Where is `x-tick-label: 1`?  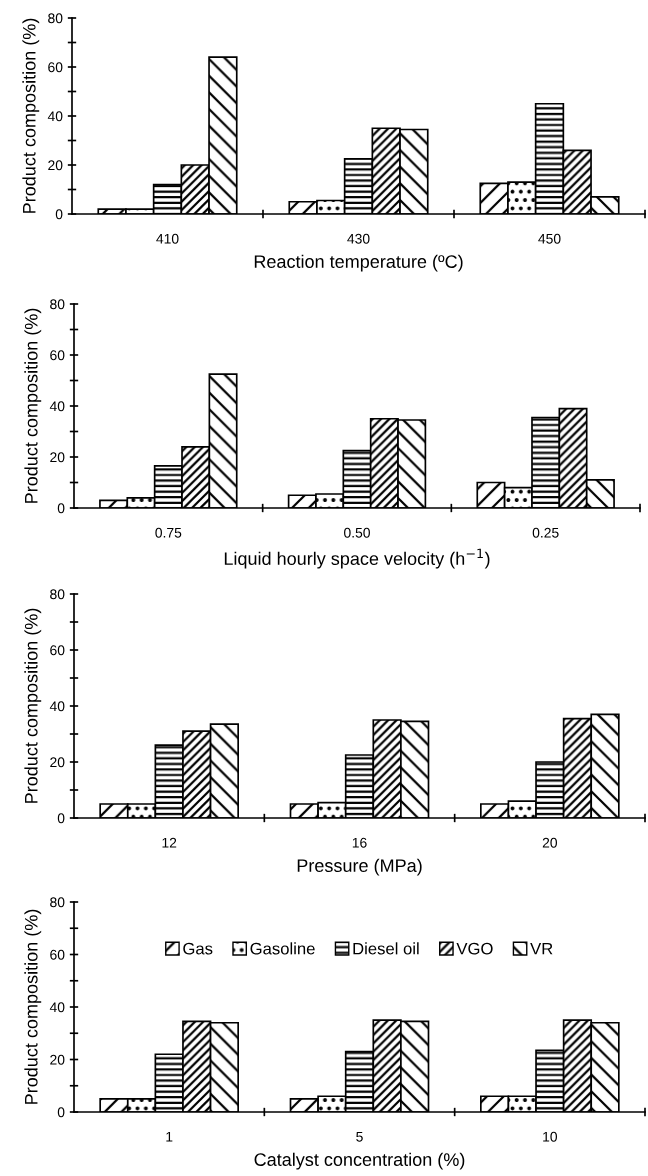 x-tick-label: 1 is located at coordinates (169, 1136).